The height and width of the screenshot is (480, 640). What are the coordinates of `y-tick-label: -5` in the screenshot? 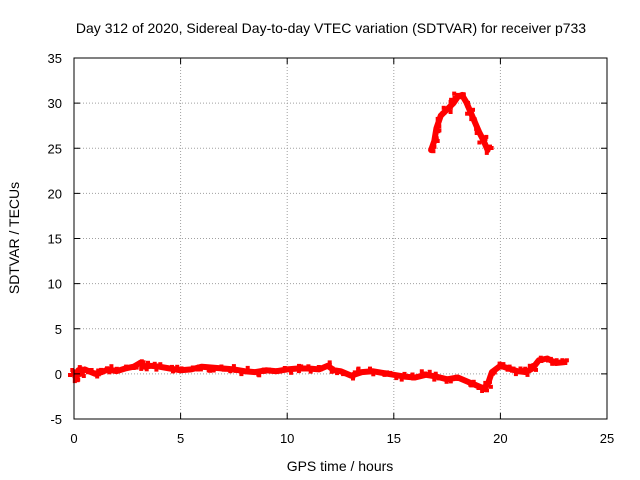 It's located at (56, 419).